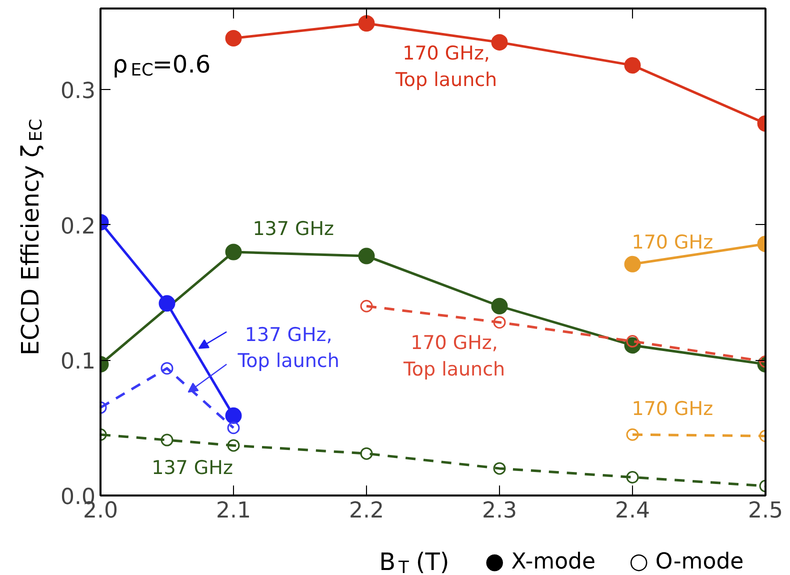 The image size is (790, 575). Describe the element at coordinates (78, 91) in the screenshot. I see `y-tick-label: 0.3` at that location.